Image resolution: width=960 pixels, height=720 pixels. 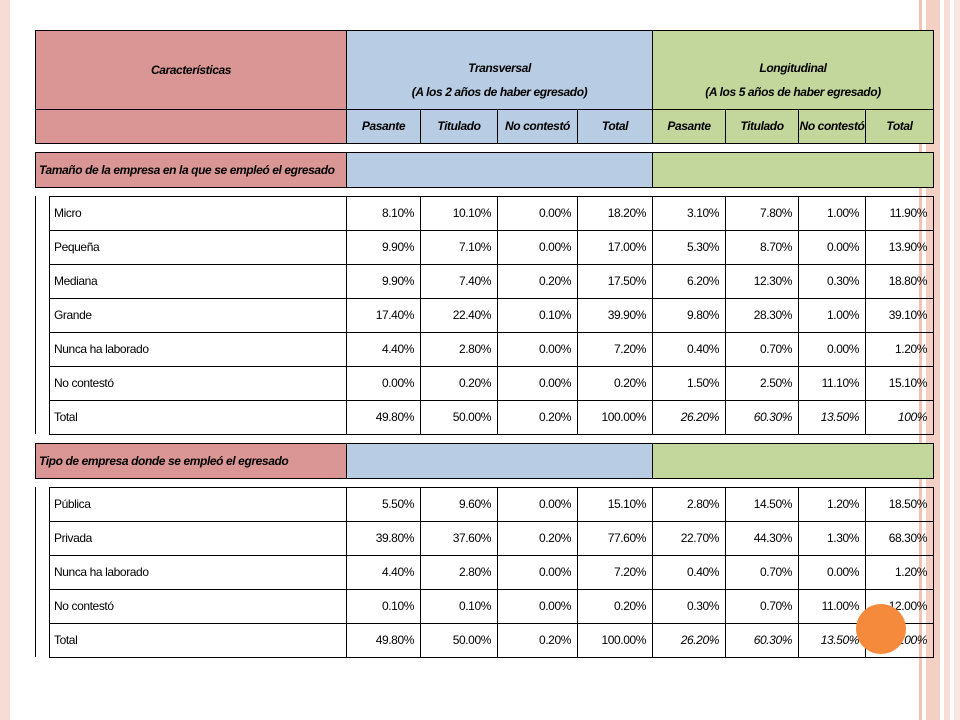 What do you see at coordinates (689, 383) in the screenshot?
I see `value-cell: 1.50%` at bounding box center [689, 383].